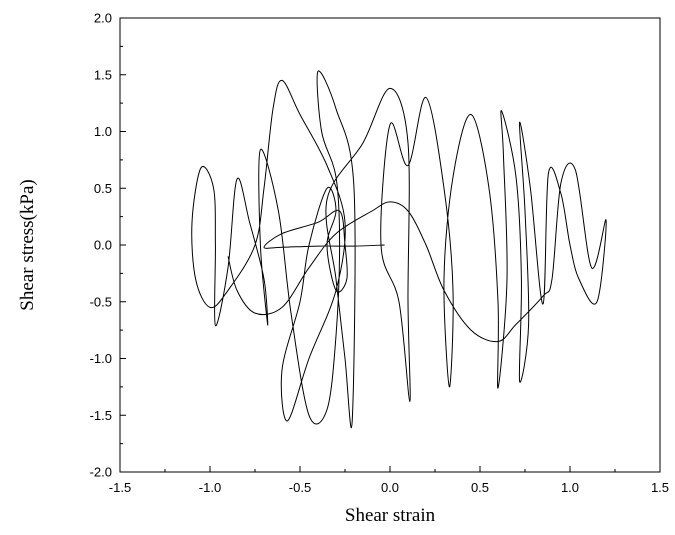 The height and width of the screenshot is (535, 675). I want to click on x-tick-label: -1.5, so click(120, 487).